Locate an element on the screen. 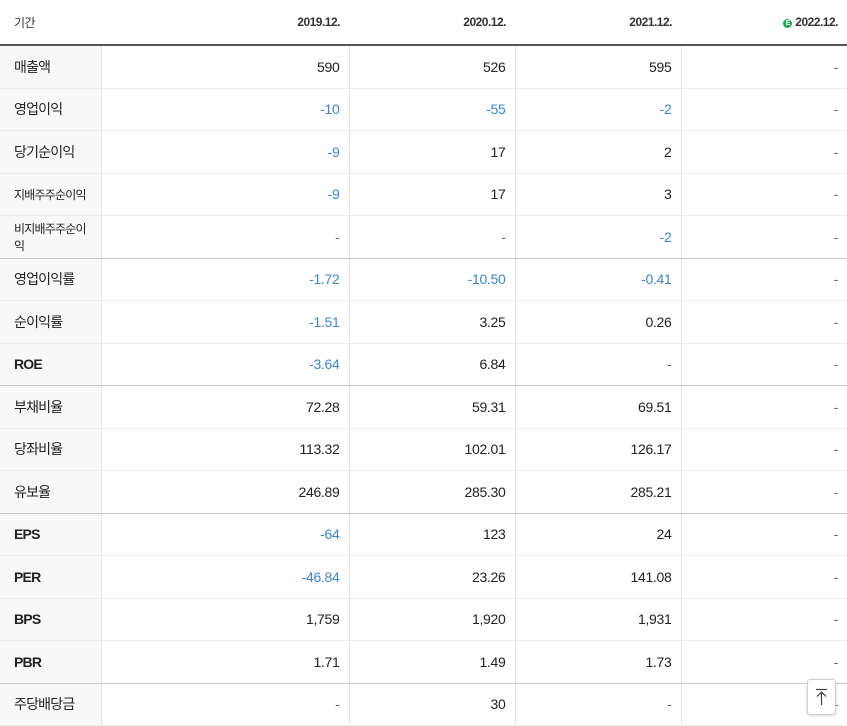 The image size is (847, 726). table-row: ROE -3.64 6.84- - is located at coordinates (423, 364).